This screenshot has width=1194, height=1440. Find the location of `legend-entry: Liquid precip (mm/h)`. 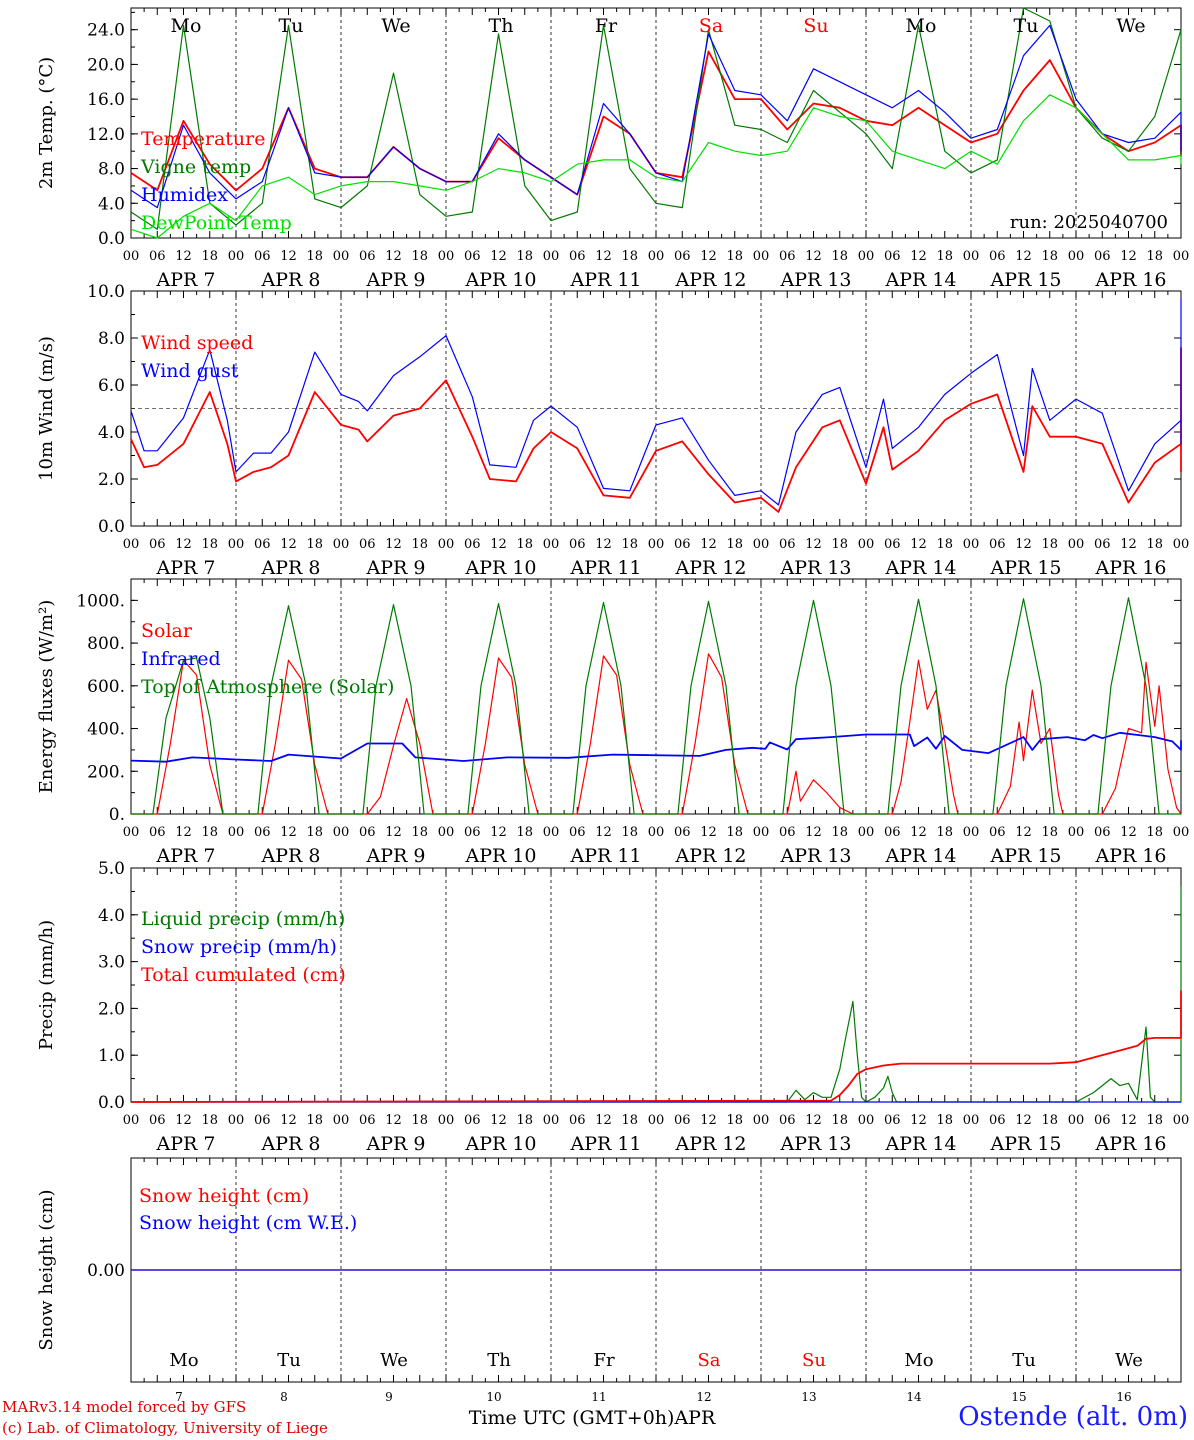

legend-entry: Liquid precip (mm/h) is located at coordinates (243, 919).